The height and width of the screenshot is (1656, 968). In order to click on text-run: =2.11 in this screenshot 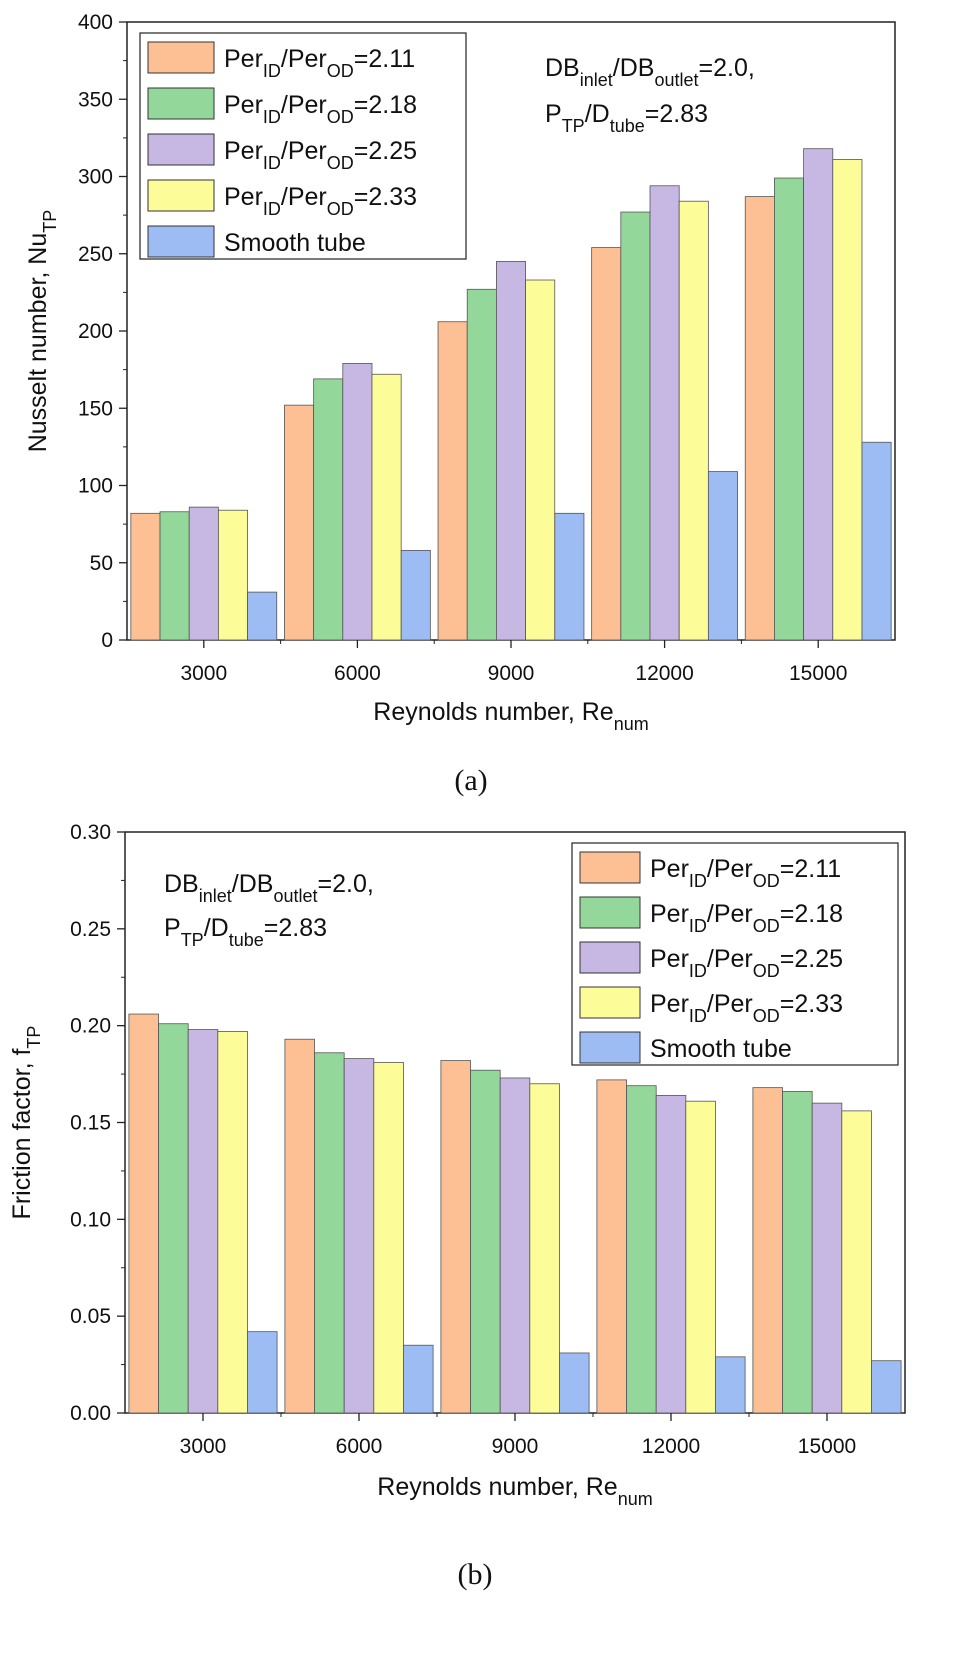, I will do `click(810, 869)`.